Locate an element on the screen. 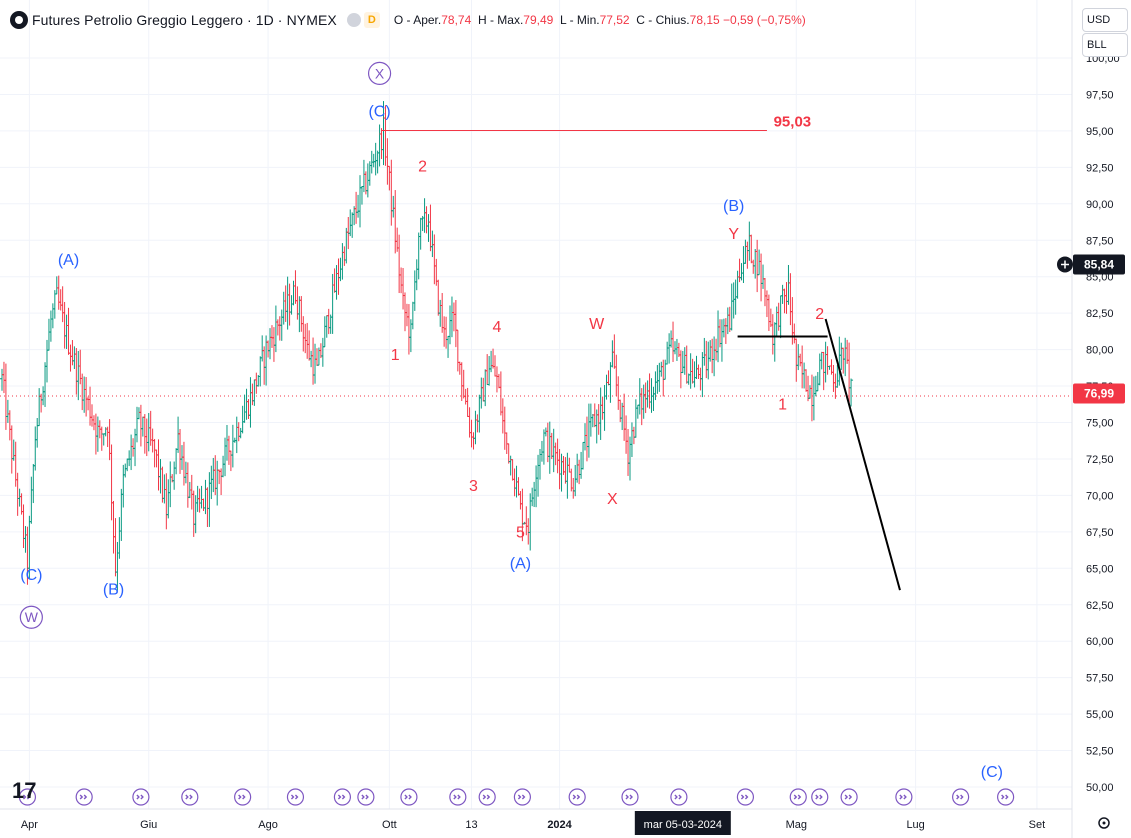 The height and width of the screenshot is (838, 1131). ohlc-high-label: H - is located at coordinates (485, 20).